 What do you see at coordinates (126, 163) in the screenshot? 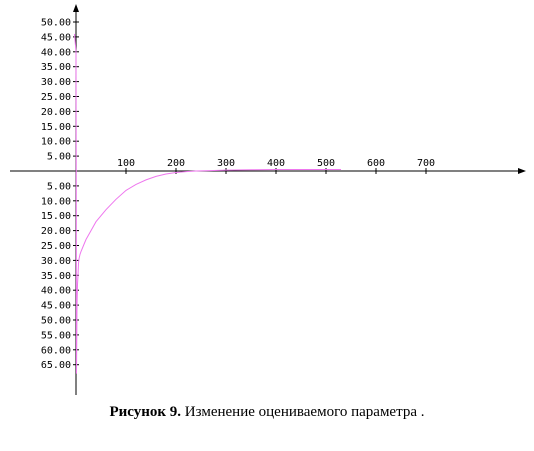
I see `x-tick-label: 100` at bounding box center [126, 163].